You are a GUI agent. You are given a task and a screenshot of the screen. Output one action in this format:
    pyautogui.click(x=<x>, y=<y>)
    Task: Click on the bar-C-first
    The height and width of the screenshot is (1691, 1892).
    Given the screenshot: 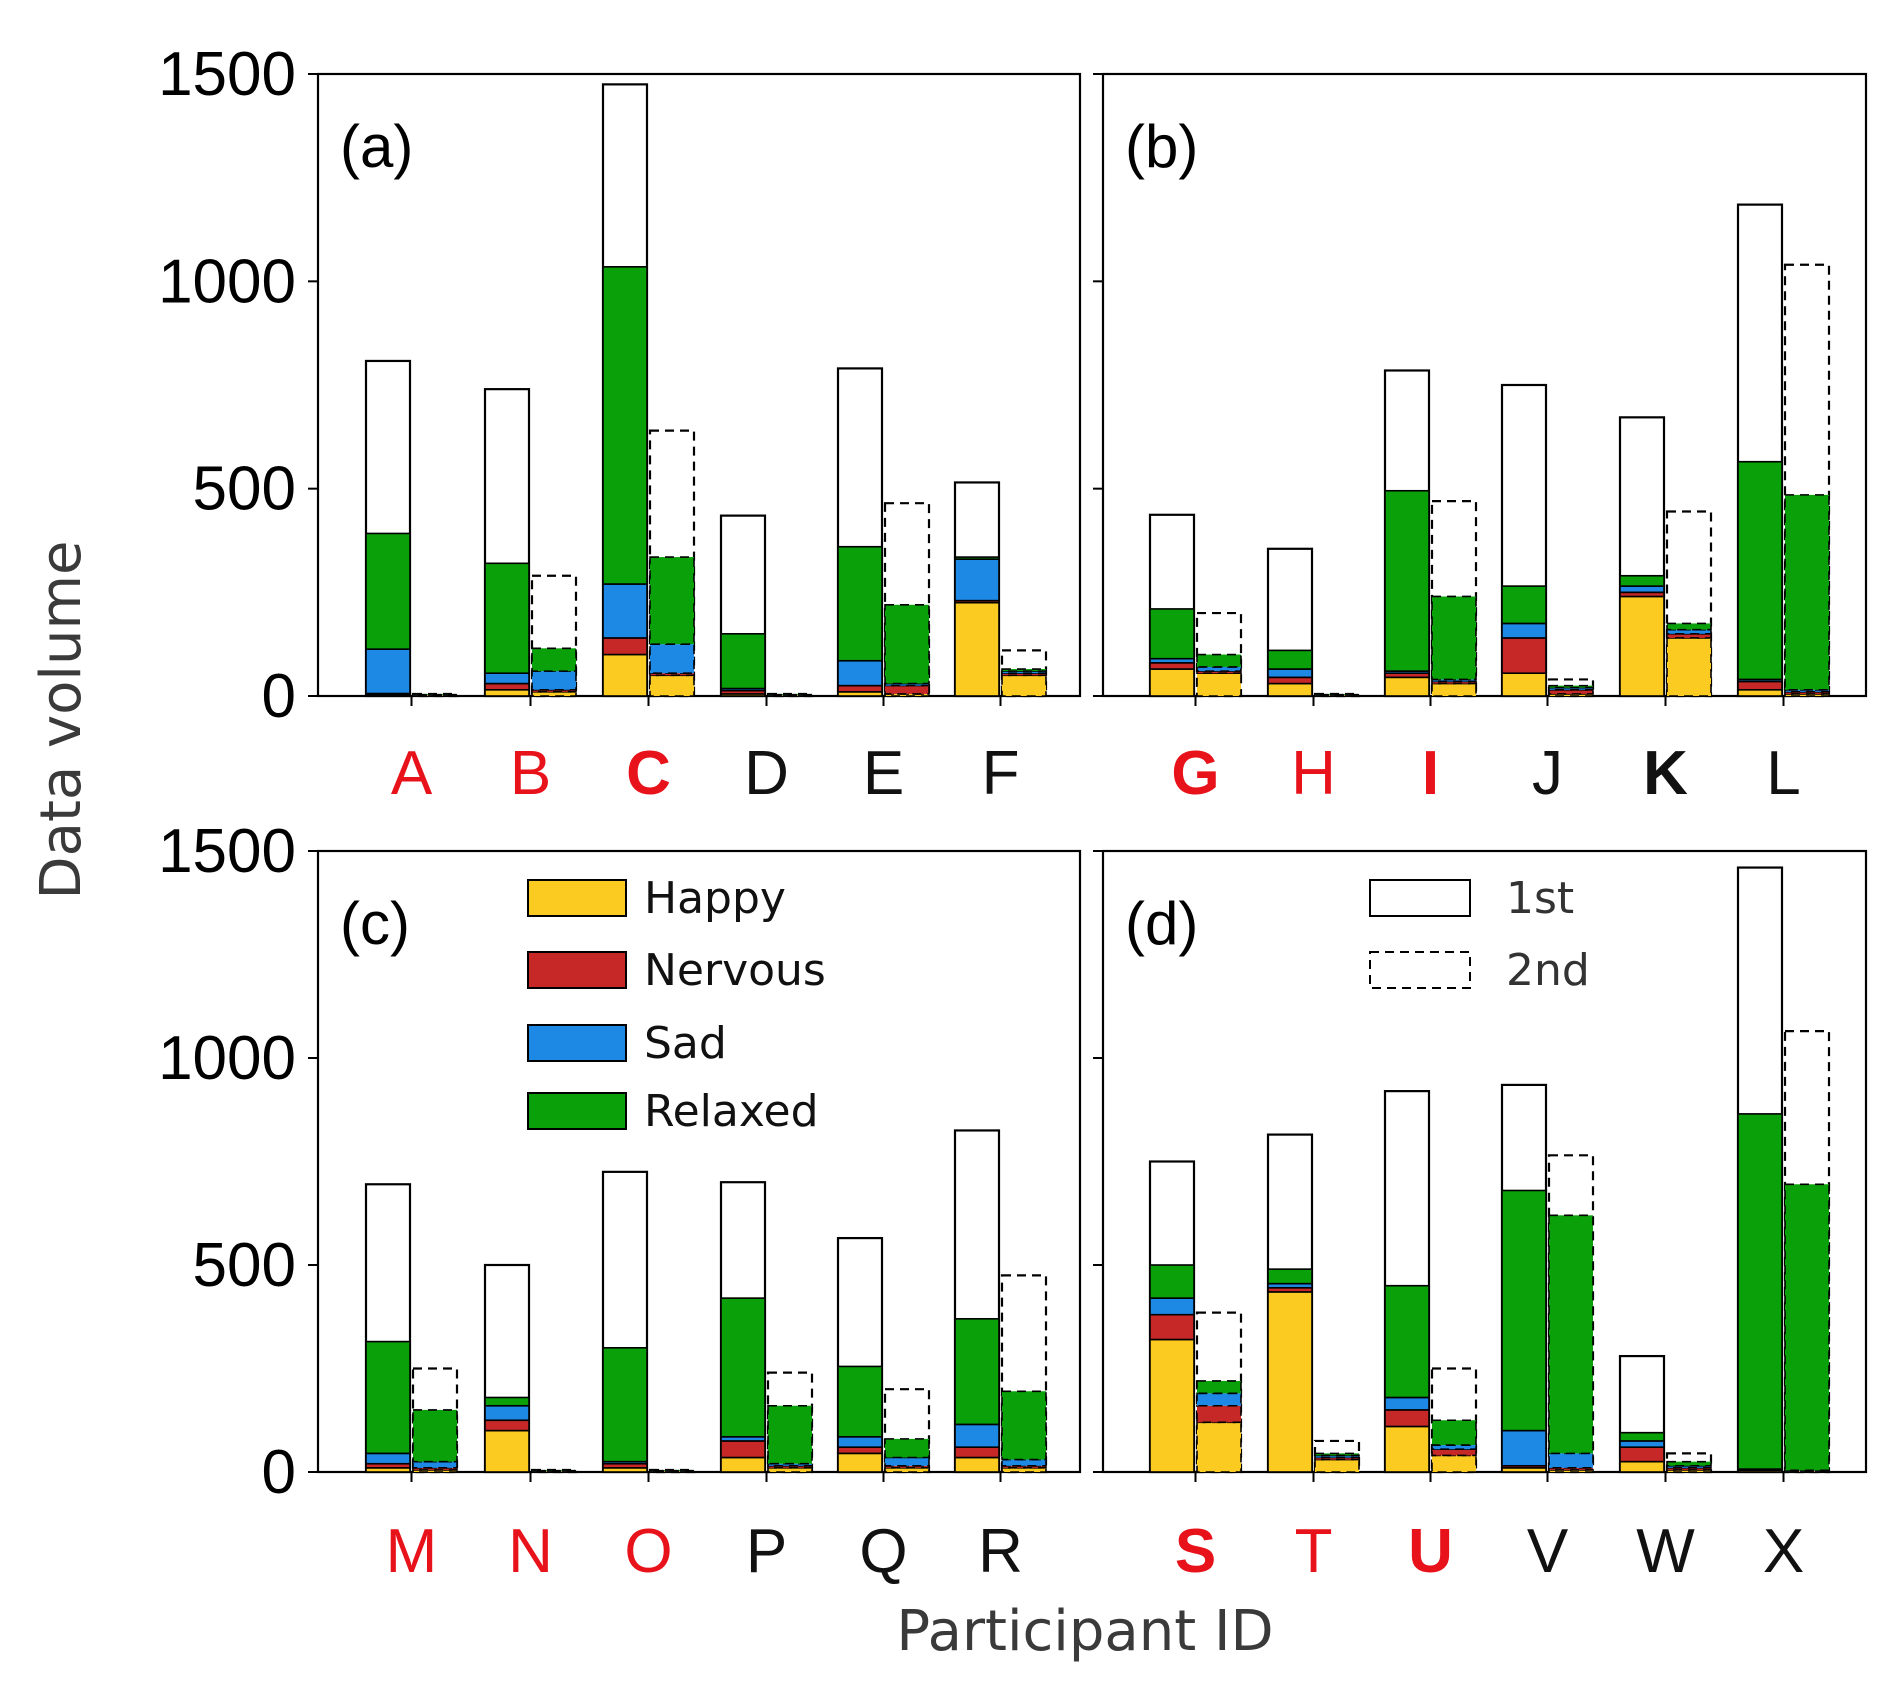 What is the action you would take?
    pyautogui.click(x=625, y=390)
    